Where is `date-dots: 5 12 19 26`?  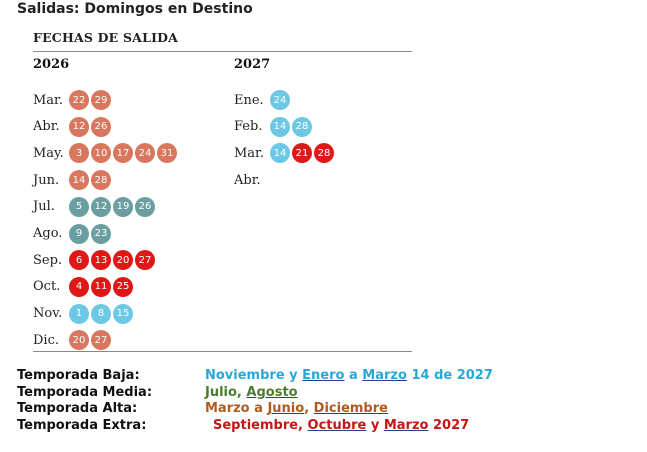 date-dots: 5 12 19 26 is located at coordinates (112, 206).